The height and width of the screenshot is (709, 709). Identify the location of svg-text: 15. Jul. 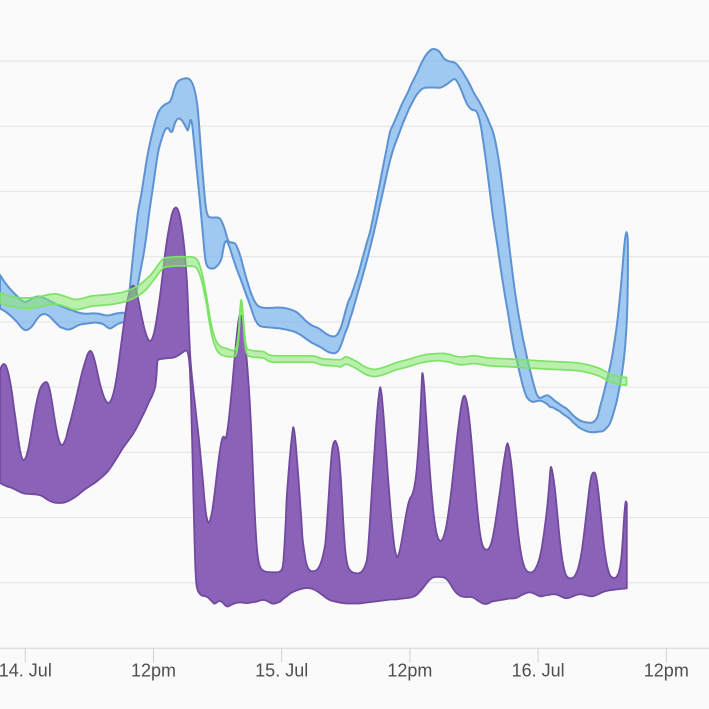
(281, 671).